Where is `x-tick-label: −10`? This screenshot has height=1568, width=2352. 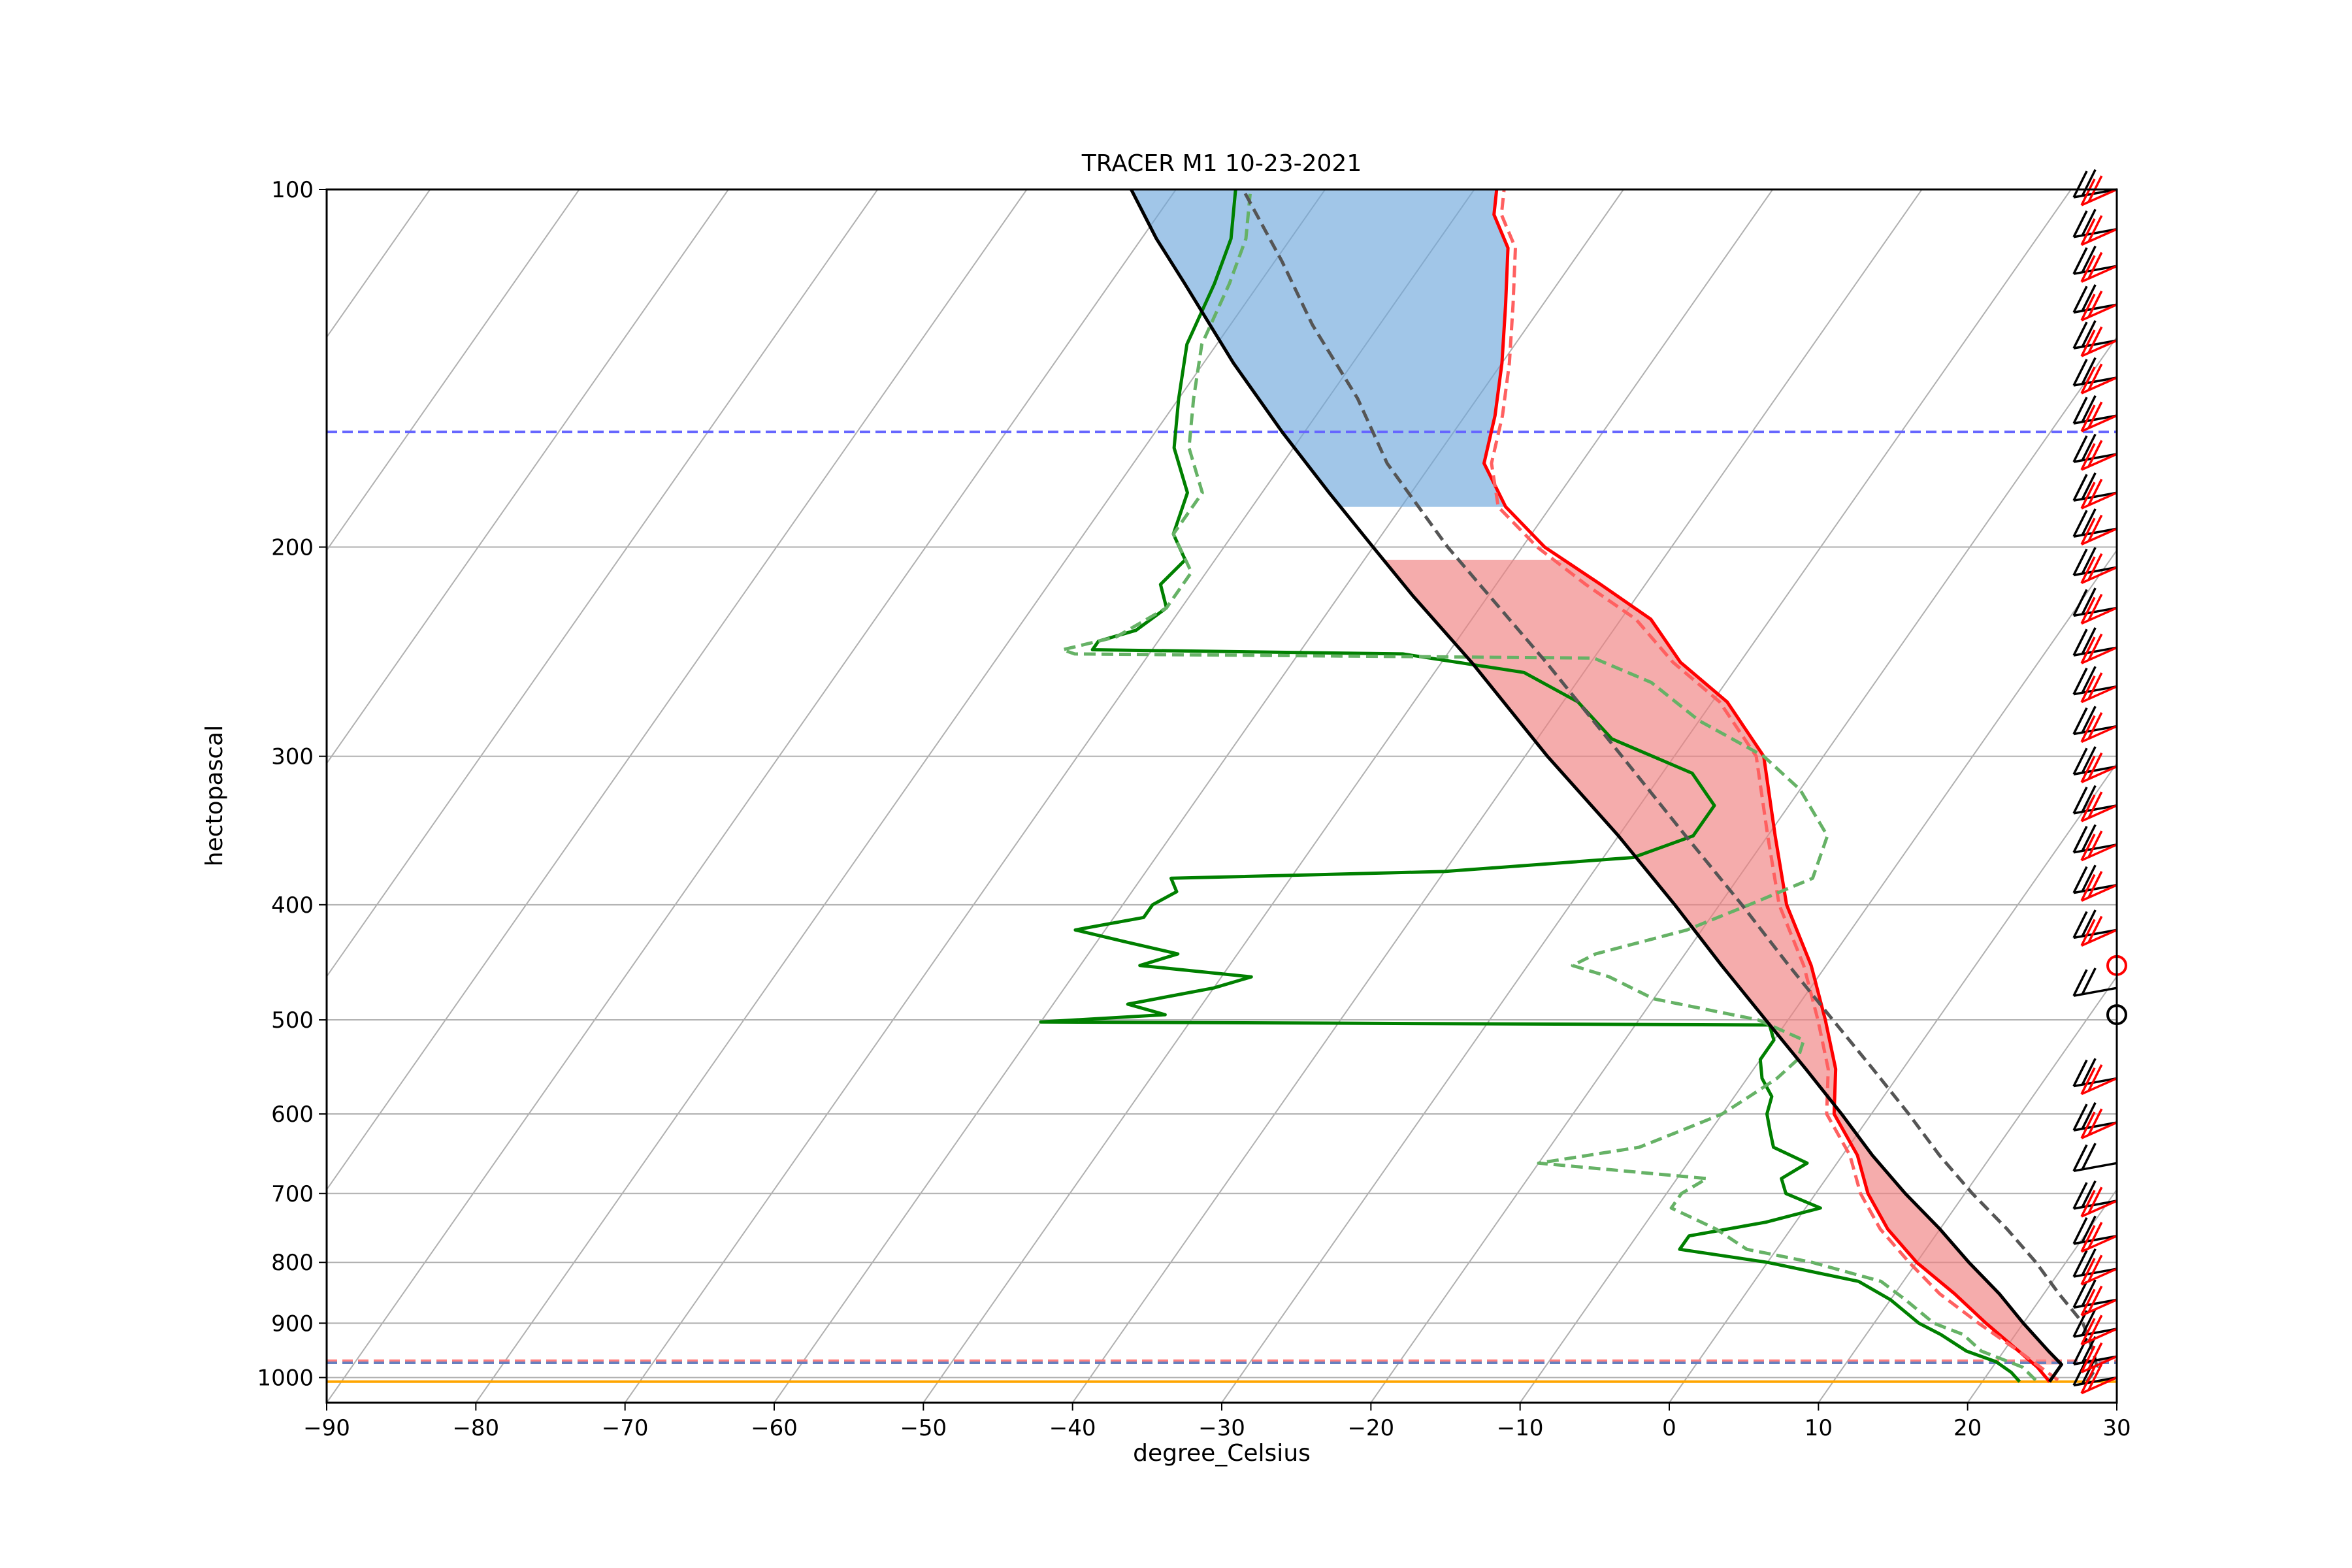 x-tick-label: −10 is located at coordinates (1520, 1428).